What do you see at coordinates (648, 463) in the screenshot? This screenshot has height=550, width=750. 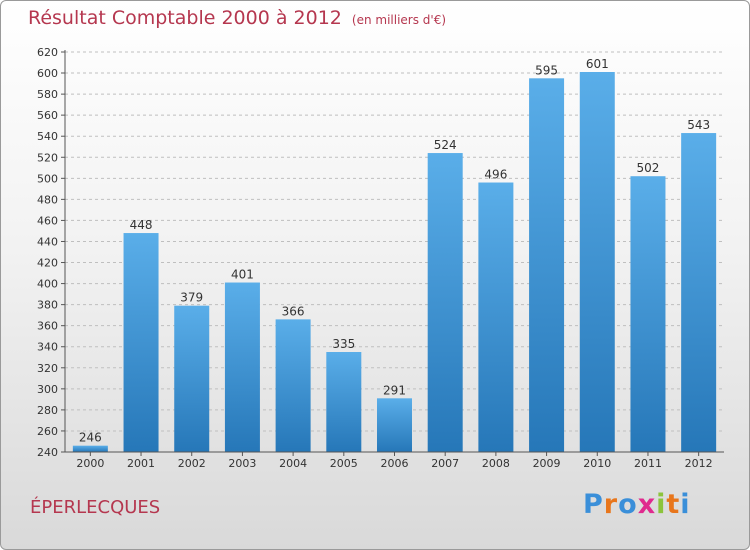 I see `x-tick-label: 2011` at bounding box center [648, 463].